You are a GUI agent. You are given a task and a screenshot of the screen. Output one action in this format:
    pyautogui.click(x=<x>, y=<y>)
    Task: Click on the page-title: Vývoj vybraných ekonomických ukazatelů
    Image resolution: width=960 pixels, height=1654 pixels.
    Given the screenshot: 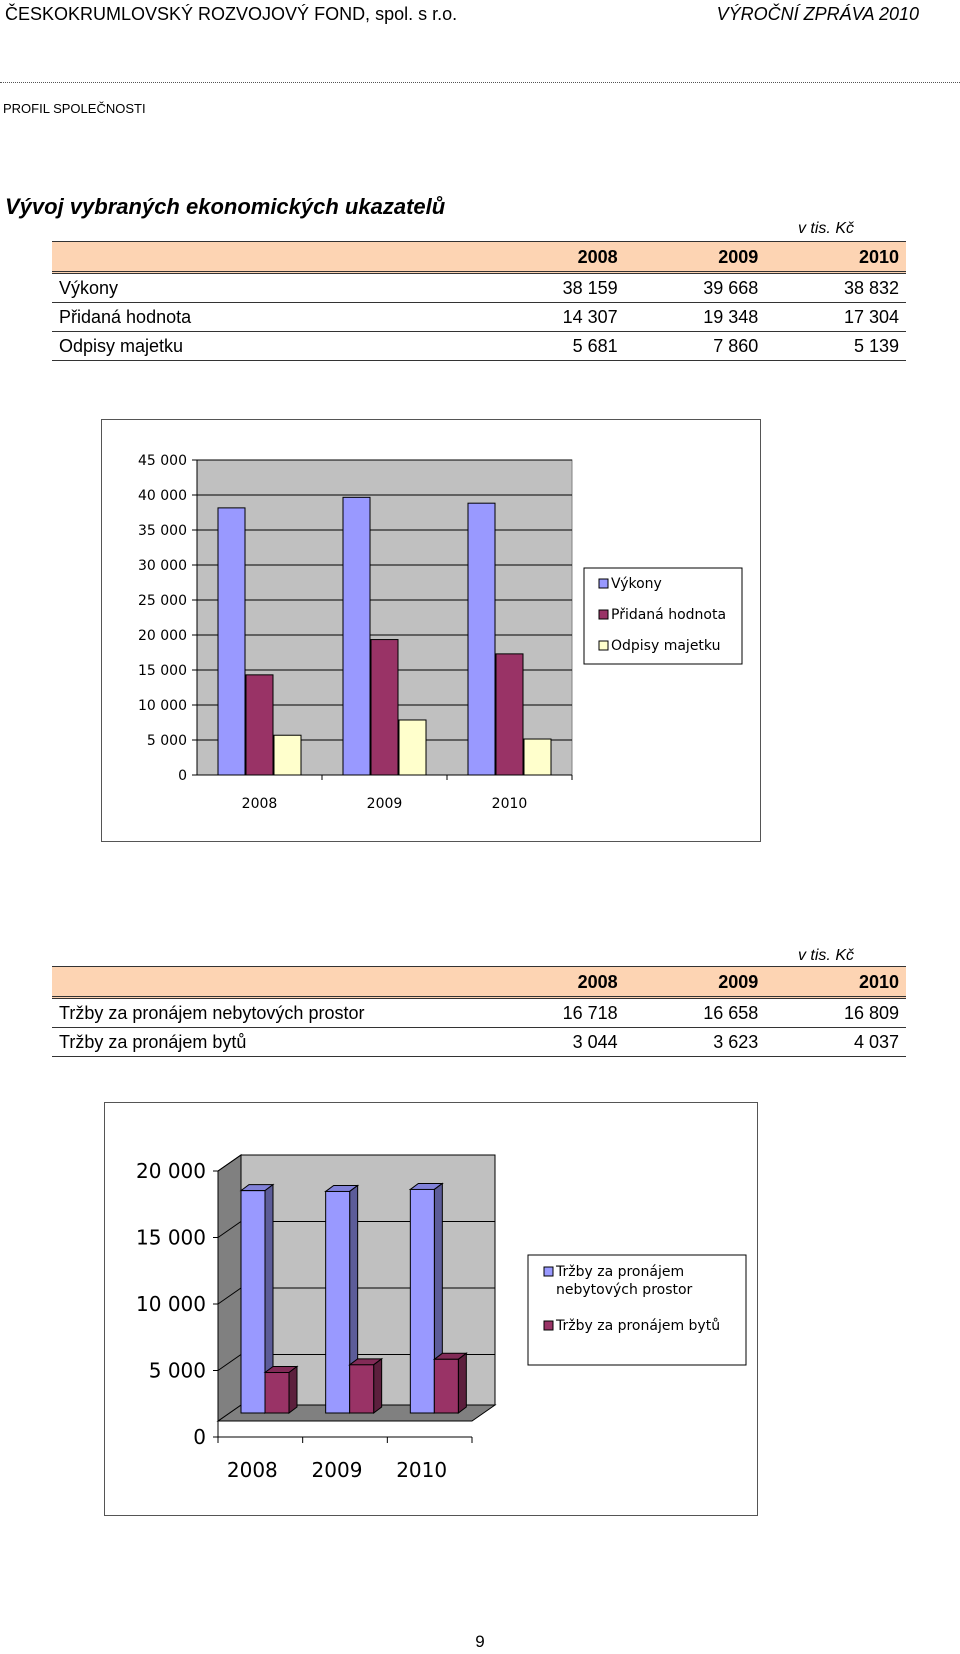 What is the action you would take?
    pyautogui.click(x=225, y=206)
    